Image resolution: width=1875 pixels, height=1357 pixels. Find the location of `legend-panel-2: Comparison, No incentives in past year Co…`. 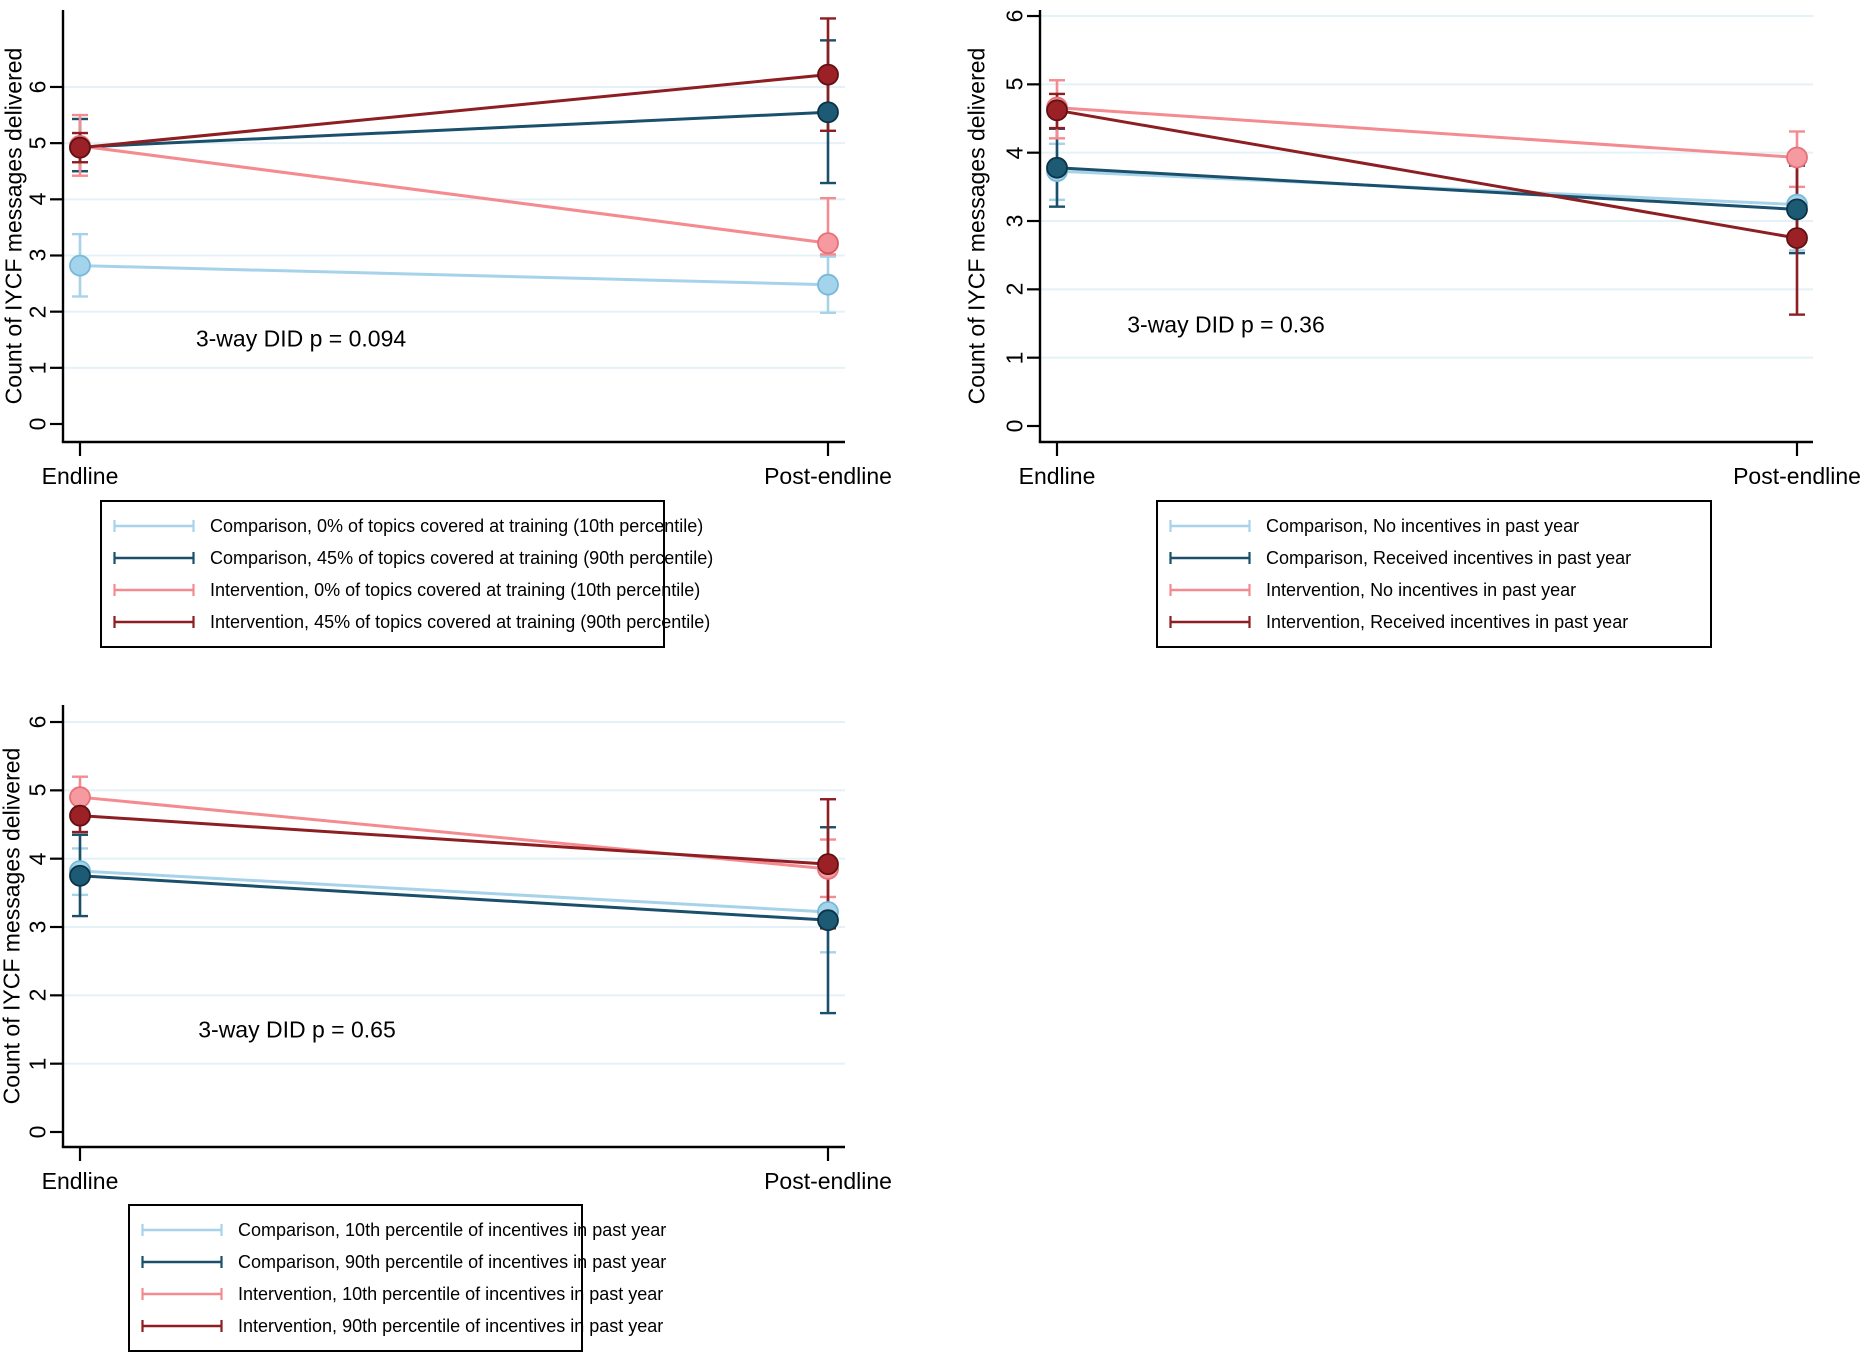

legend-panel-2: Comparison, No incentives in past year Co… is located at coordinates (1434, 574).